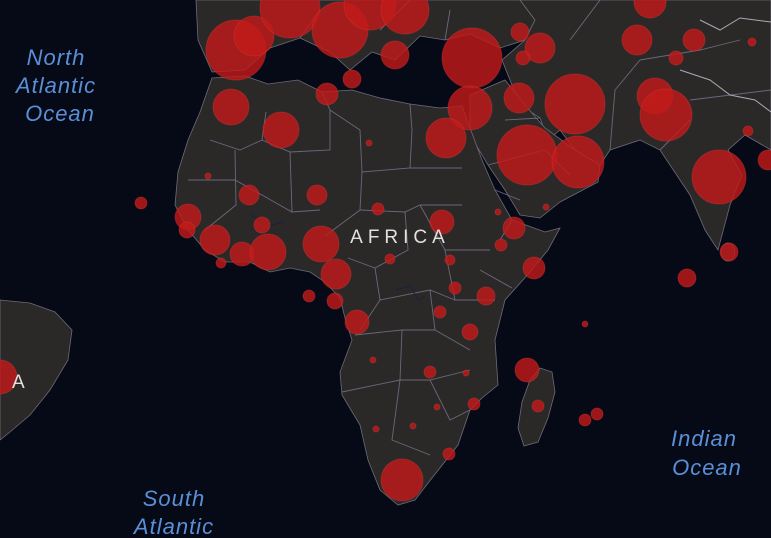 The image size is (771, 538). What do you see at coordinates (174, 498) in the screenshot?
I see `south-atlantic-label-line1: South` at bounding box center [174, 498].